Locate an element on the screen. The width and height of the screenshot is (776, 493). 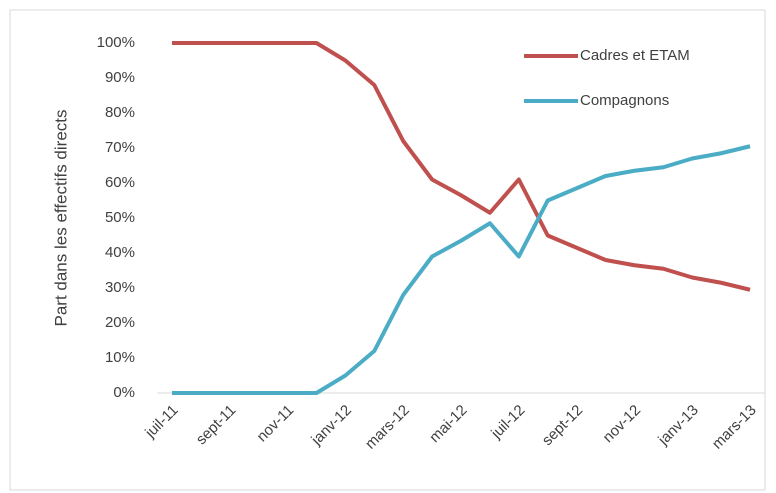
y-tick-label: 50% is located at coordinates (120, 217).